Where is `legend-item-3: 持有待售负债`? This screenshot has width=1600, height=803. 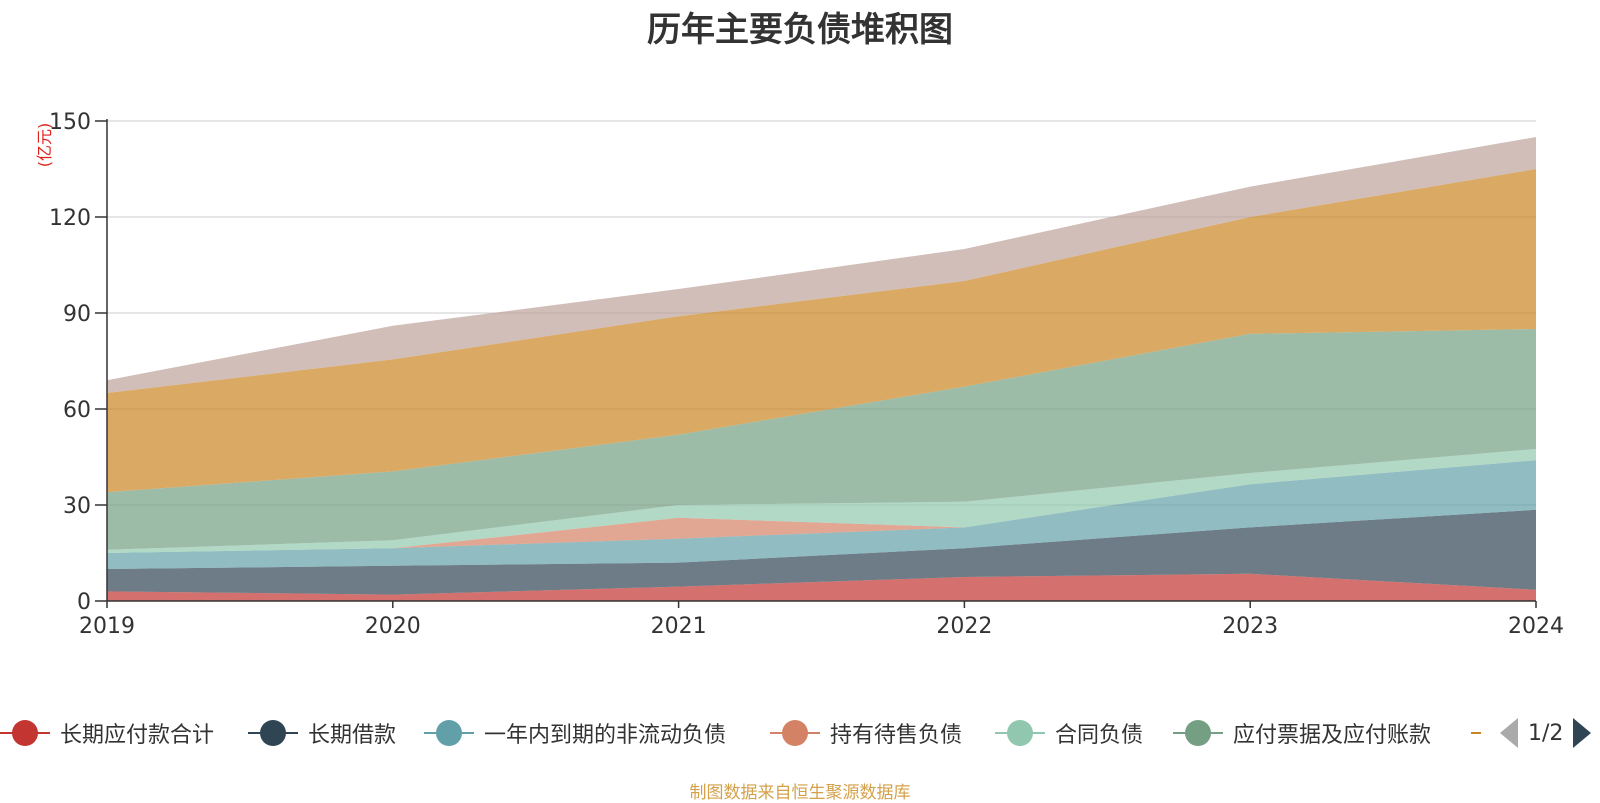
legend-item-3: 持有待售负债 is located at coordinates (866, 733).